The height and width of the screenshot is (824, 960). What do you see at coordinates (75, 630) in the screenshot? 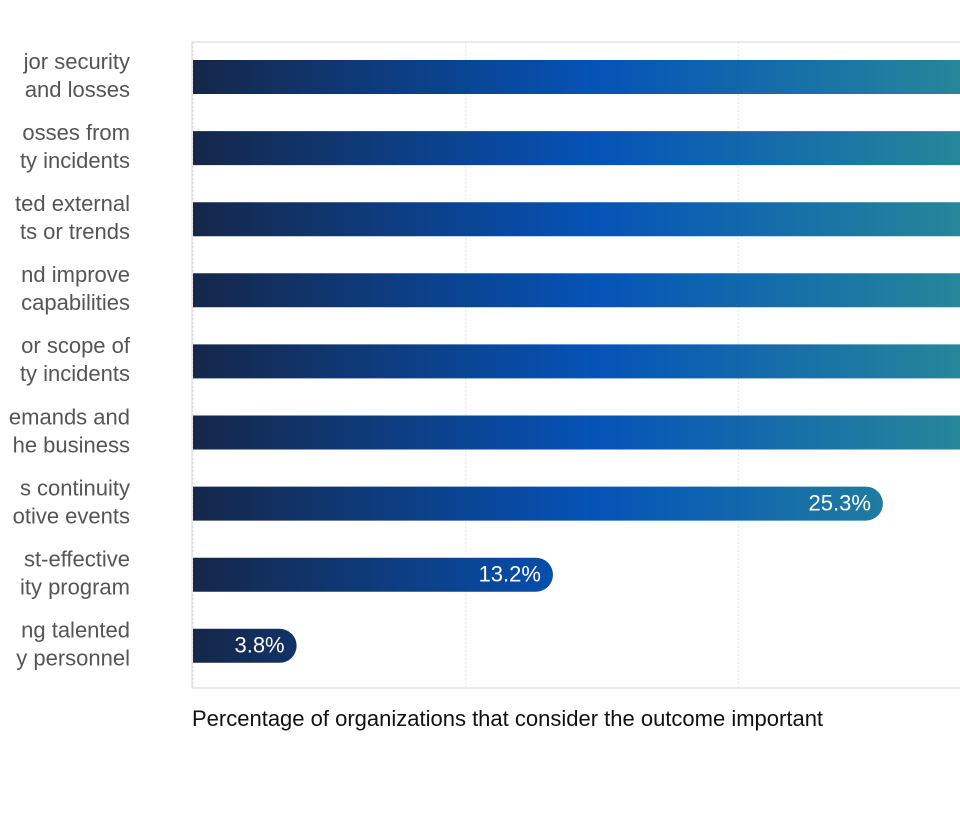
I see `category-label: ng talented` at bounding box center [75, 630].